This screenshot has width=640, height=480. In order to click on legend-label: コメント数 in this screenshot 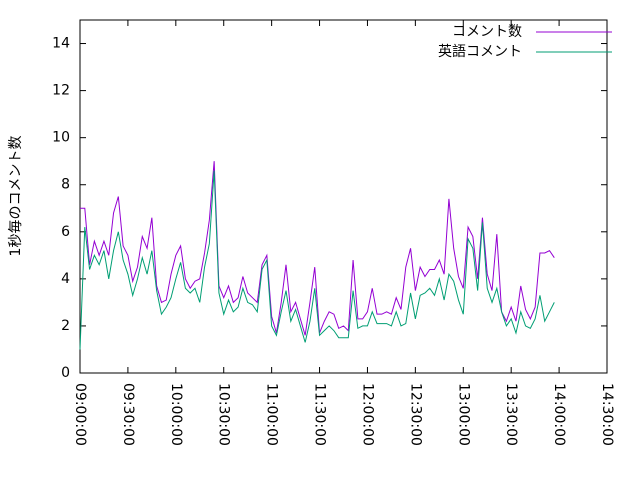, I will do `click(487, 32)`.